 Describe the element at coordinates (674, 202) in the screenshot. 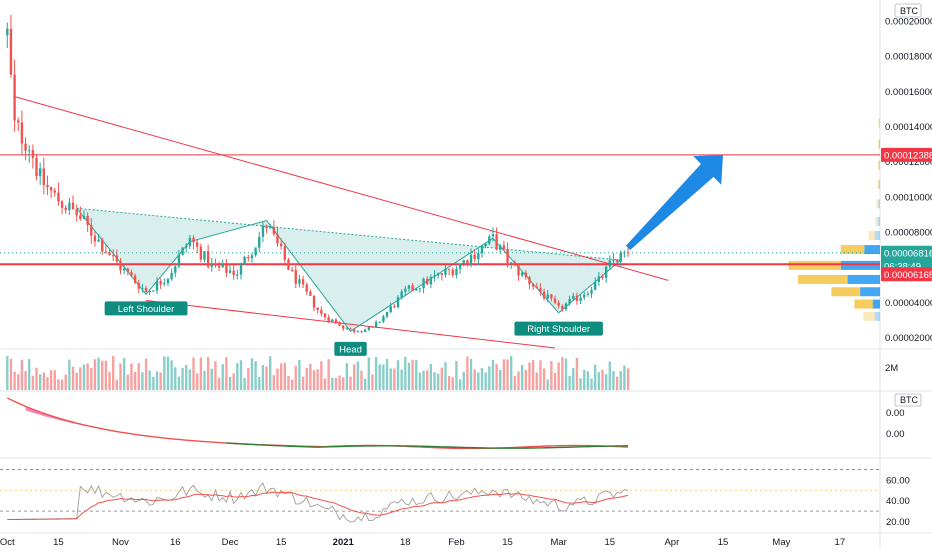

I see `target-arrow-shape` at that location.